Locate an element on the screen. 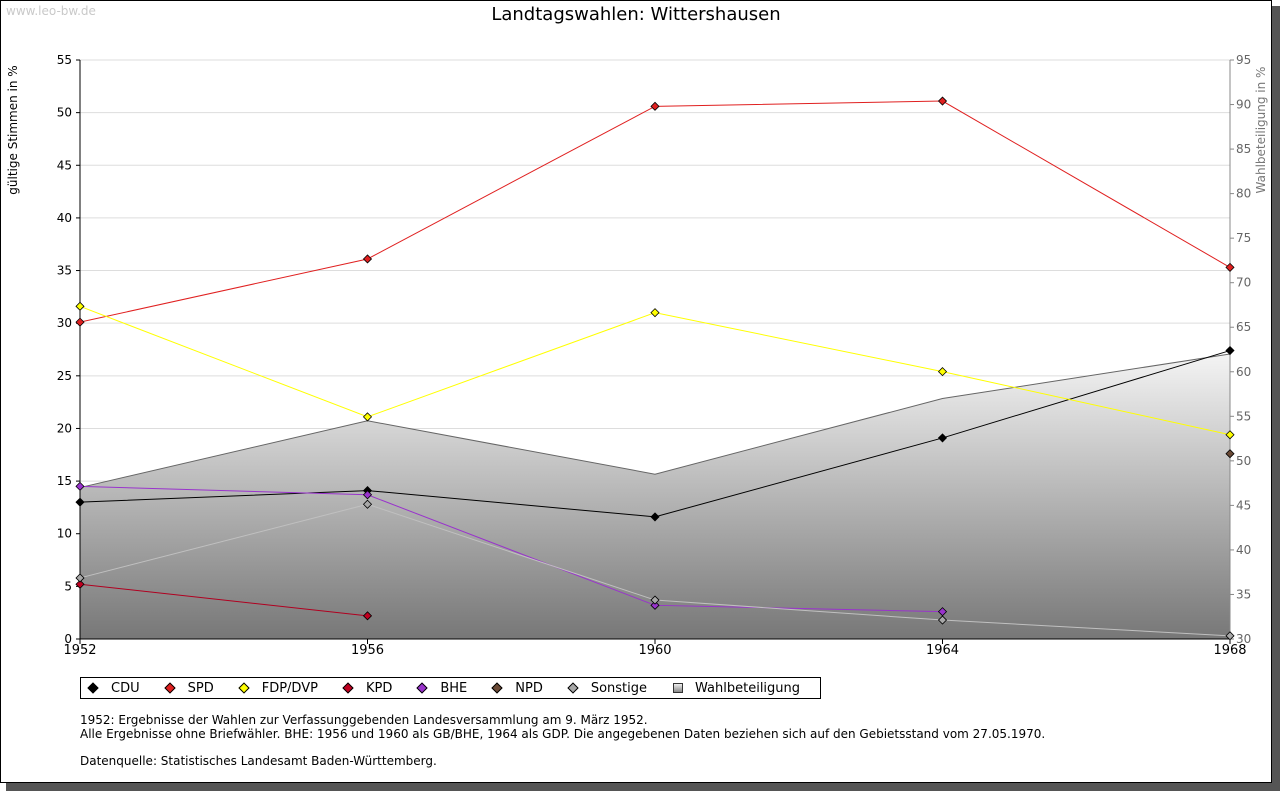 The width and height of the screenshot is (1280, 791). y-tick-label-20: 20 is located at coordinates (64, 428).